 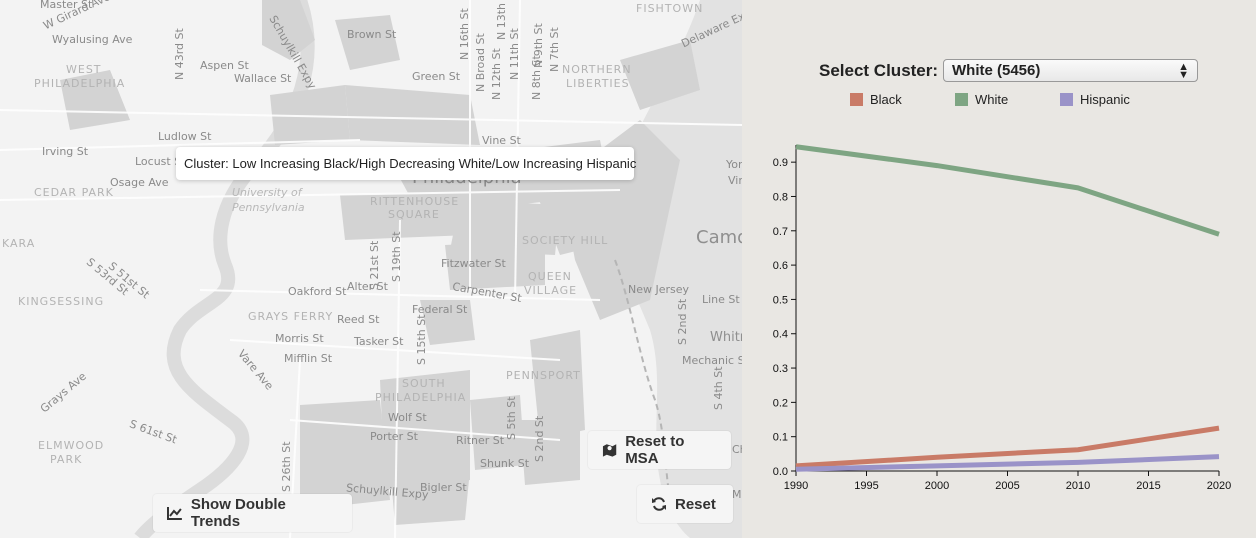 I want to click on x-tick-label: 2015, so click(x=1148, y=486).